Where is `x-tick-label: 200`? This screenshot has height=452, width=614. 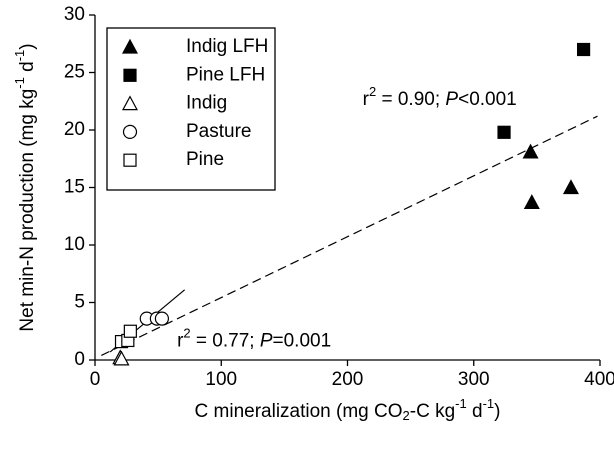 x-tick-label: 200 is located at coordinates (348, 379).